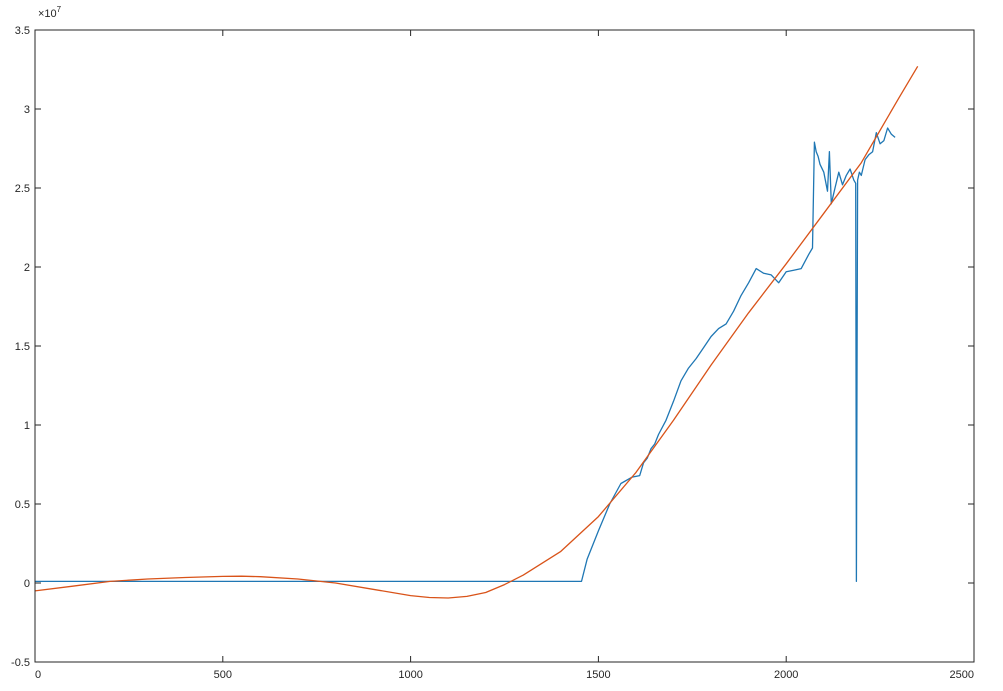 Image resolution: width=1003 pixels, height=691 pixels. I want to click on y-exponent-label: ×10⁷, so click(50, 12).